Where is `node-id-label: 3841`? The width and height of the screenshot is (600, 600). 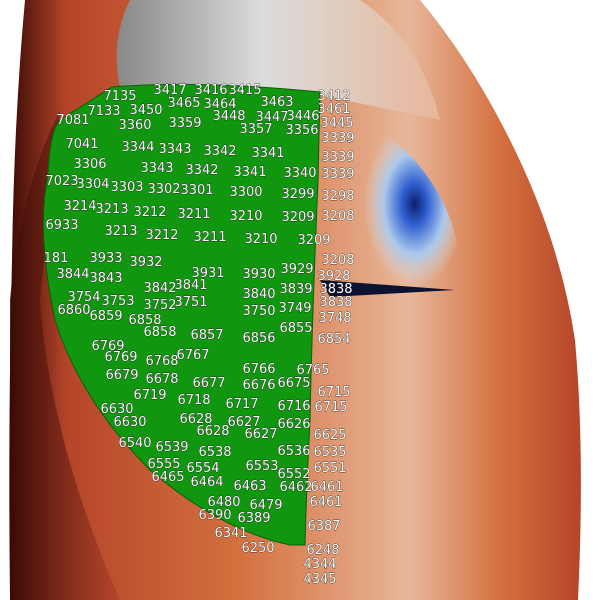
node-id-label: 3841 is located at coordinates (190, 285).